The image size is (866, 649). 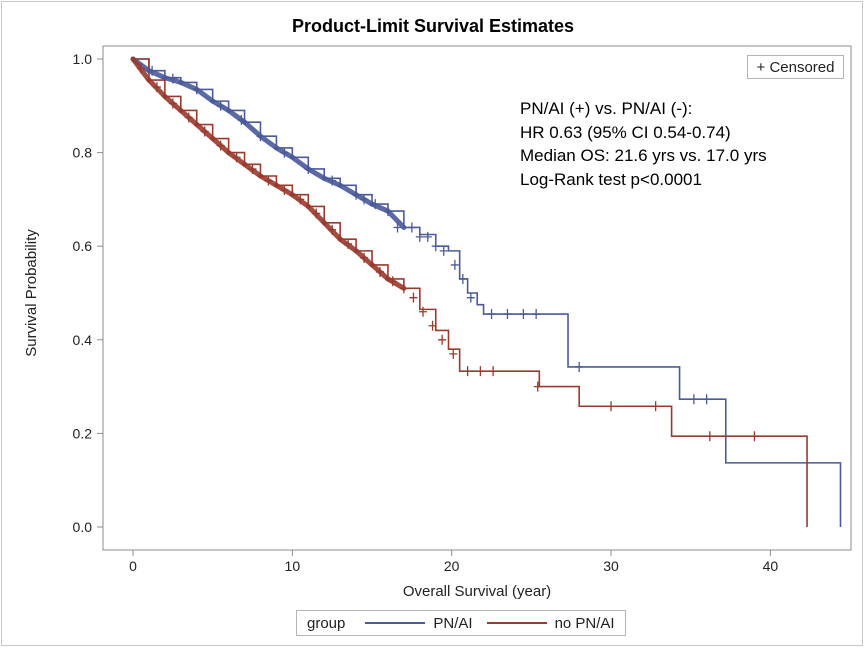 What do you see at coordinates (433, 26) in the screenshot?
I see `chart-title: Product-Limit Survival Estimates` at bounding box center [433, 26].